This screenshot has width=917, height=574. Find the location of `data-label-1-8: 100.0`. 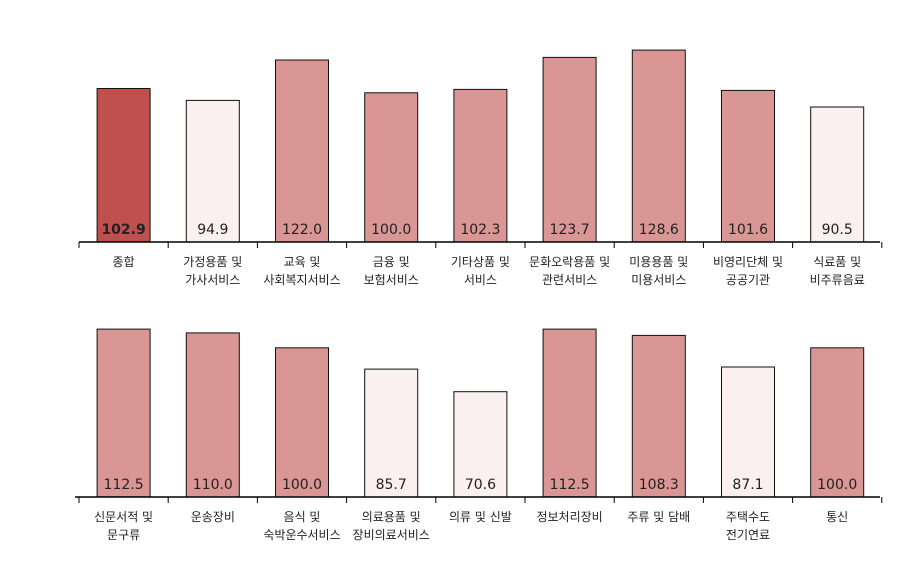

data-label-1-8: 100.0 is located at coordinates (837, 485).